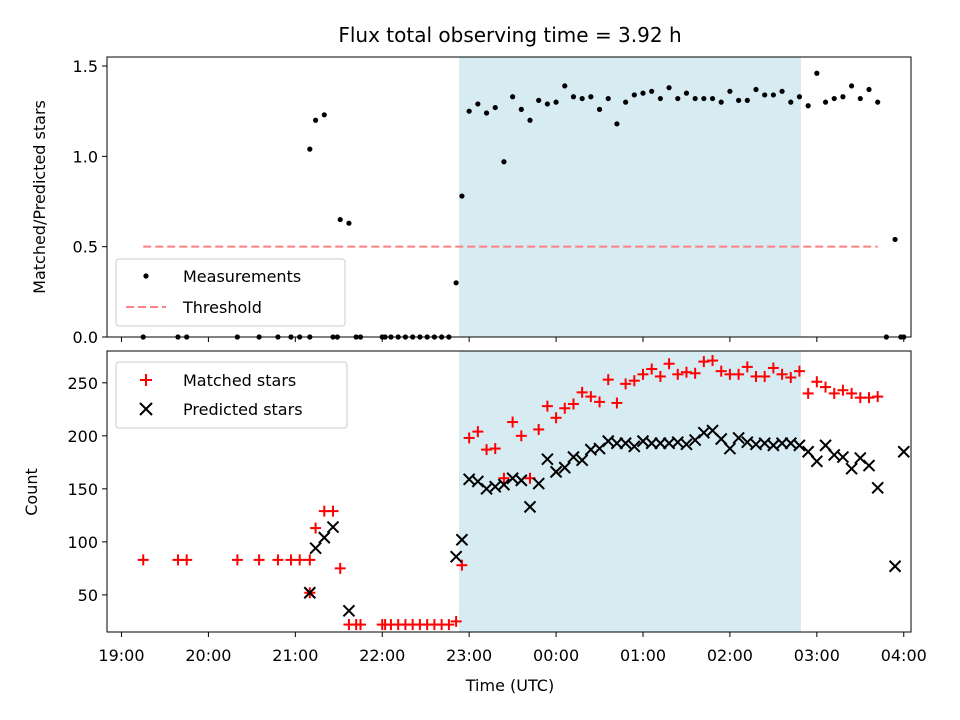 The image size is (960, 720). What do you see at coordinates (82, 489) in the screenshot?
I see `y-tick-label: 150` at bounding box center [82, 489].